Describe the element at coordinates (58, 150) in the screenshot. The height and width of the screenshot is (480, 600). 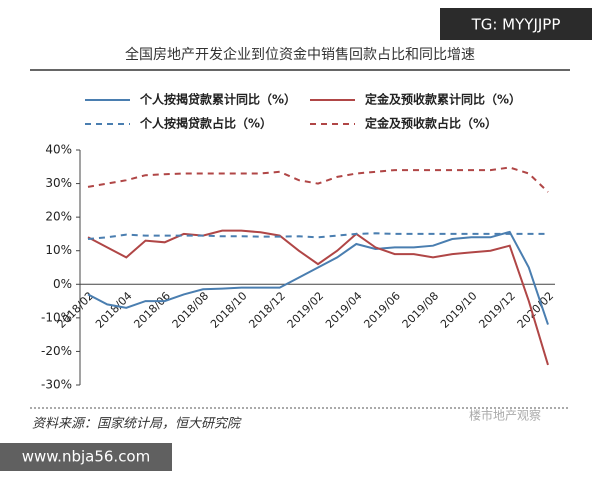
I see `y-tick-label: 40%` at that location.